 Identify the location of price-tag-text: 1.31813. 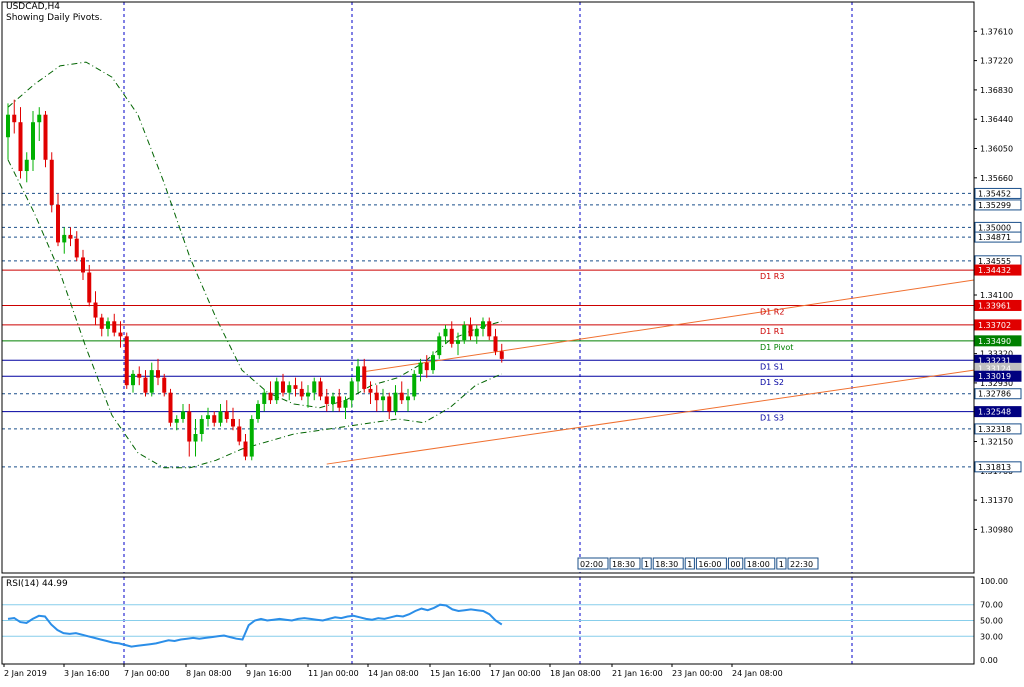
(994, 467).